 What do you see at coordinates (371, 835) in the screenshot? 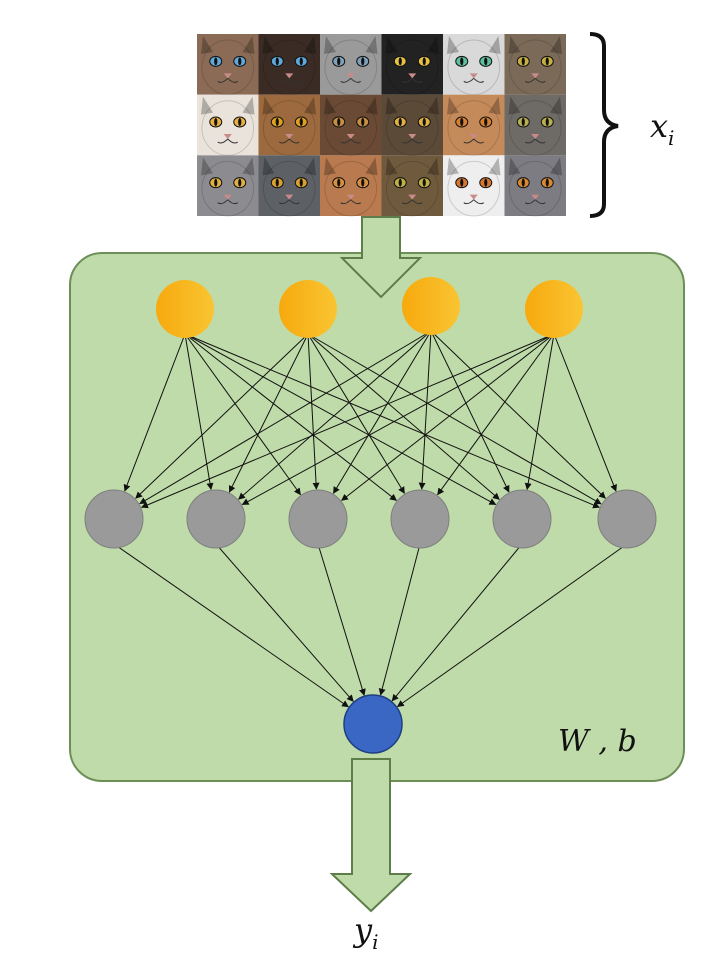
I see `output-arrow` at bounding box center [371, 835].